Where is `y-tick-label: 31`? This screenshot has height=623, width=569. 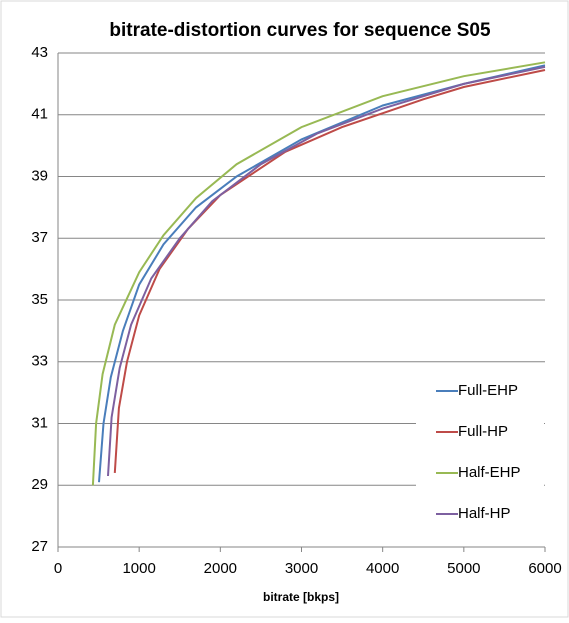
y-tick-label: 31 is located at coordinates (39, 422).